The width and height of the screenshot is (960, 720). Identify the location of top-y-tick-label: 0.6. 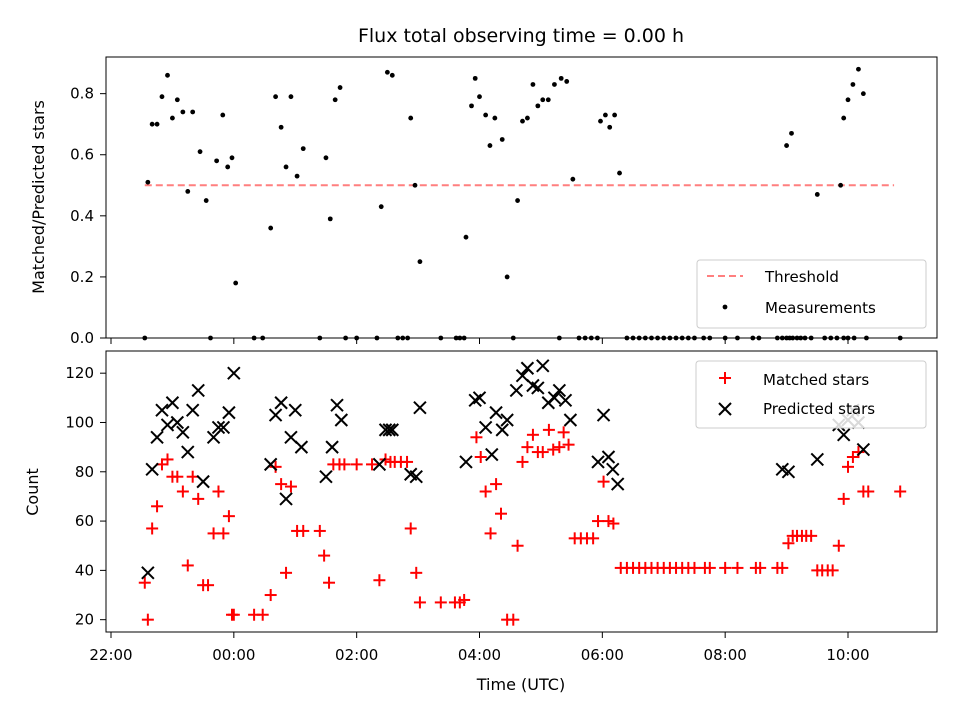
(82, 155).